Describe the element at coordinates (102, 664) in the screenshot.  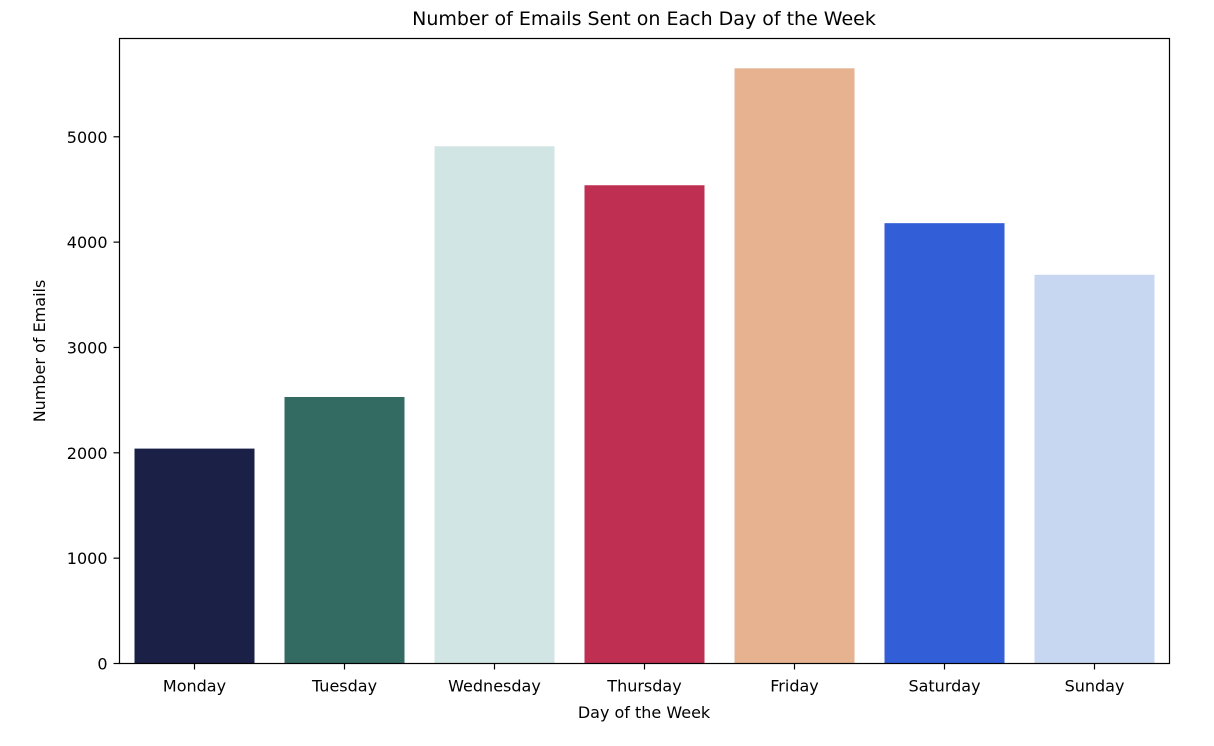
I see `y-tick-label: 0` at that location.